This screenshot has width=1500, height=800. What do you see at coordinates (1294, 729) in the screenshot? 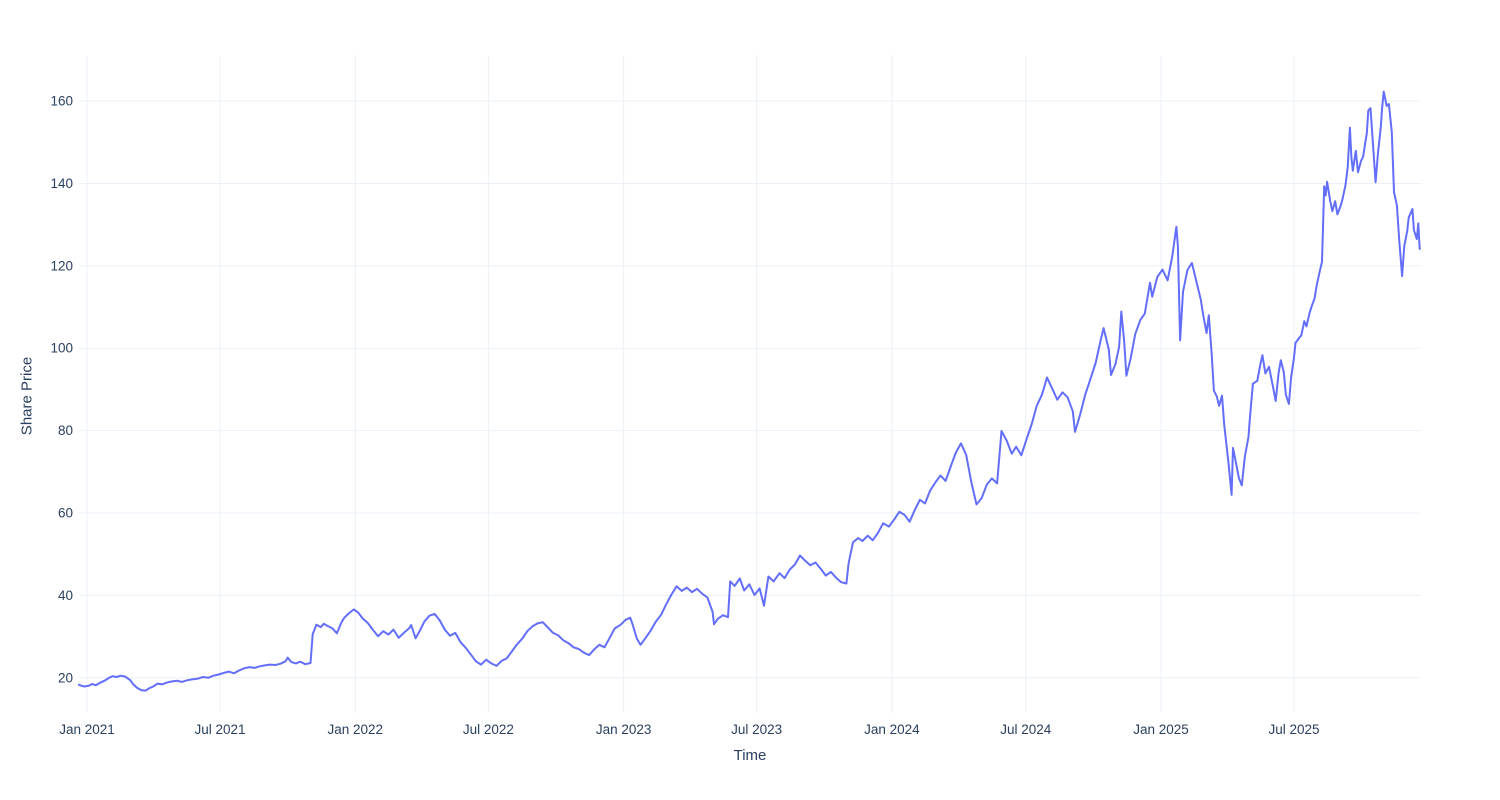
I see `x-tick-label: Jul 2025` at bounding box center [1294, 729].